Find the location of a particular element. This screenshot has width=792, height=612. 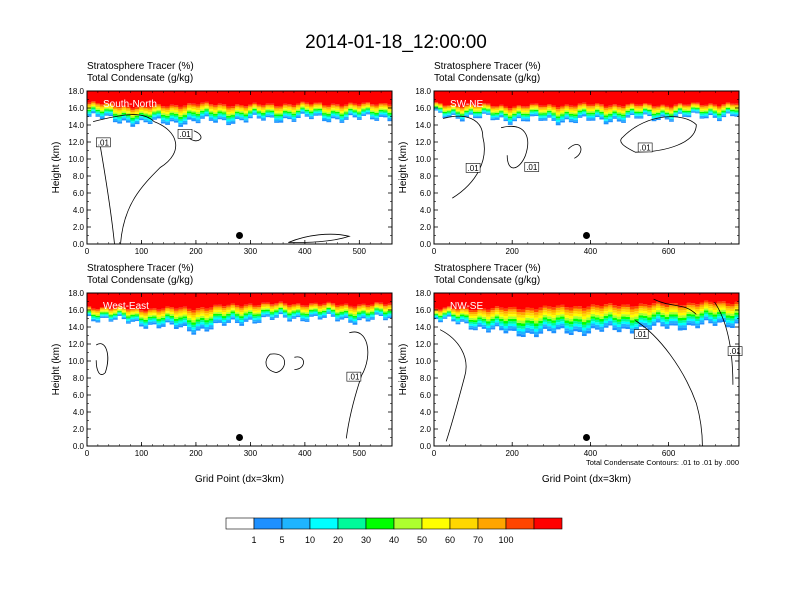

panel-subtitle-tracer: Stratosphere Tracer (%) is located at coordinates (140, 66).